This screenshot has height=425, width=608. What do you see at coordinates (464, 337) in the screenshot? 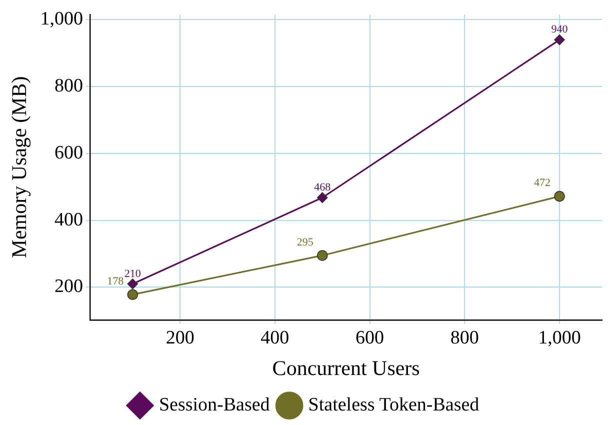
I see `x-tick-label: 800` at bounding box center [464, 337].